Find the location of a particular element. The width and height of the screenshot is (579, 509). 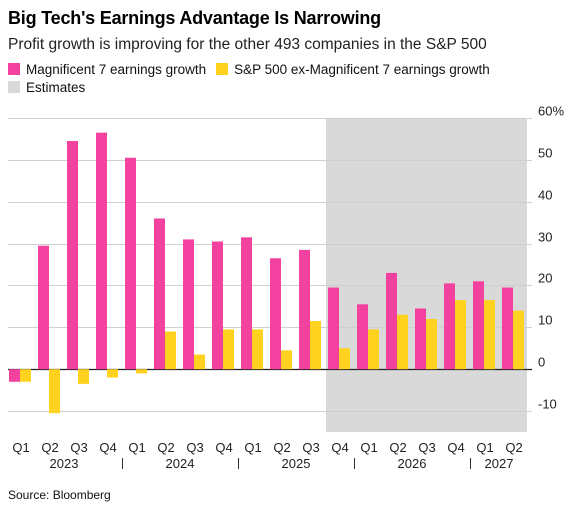

year-label: 2025 is located at coordinates (296, 463).